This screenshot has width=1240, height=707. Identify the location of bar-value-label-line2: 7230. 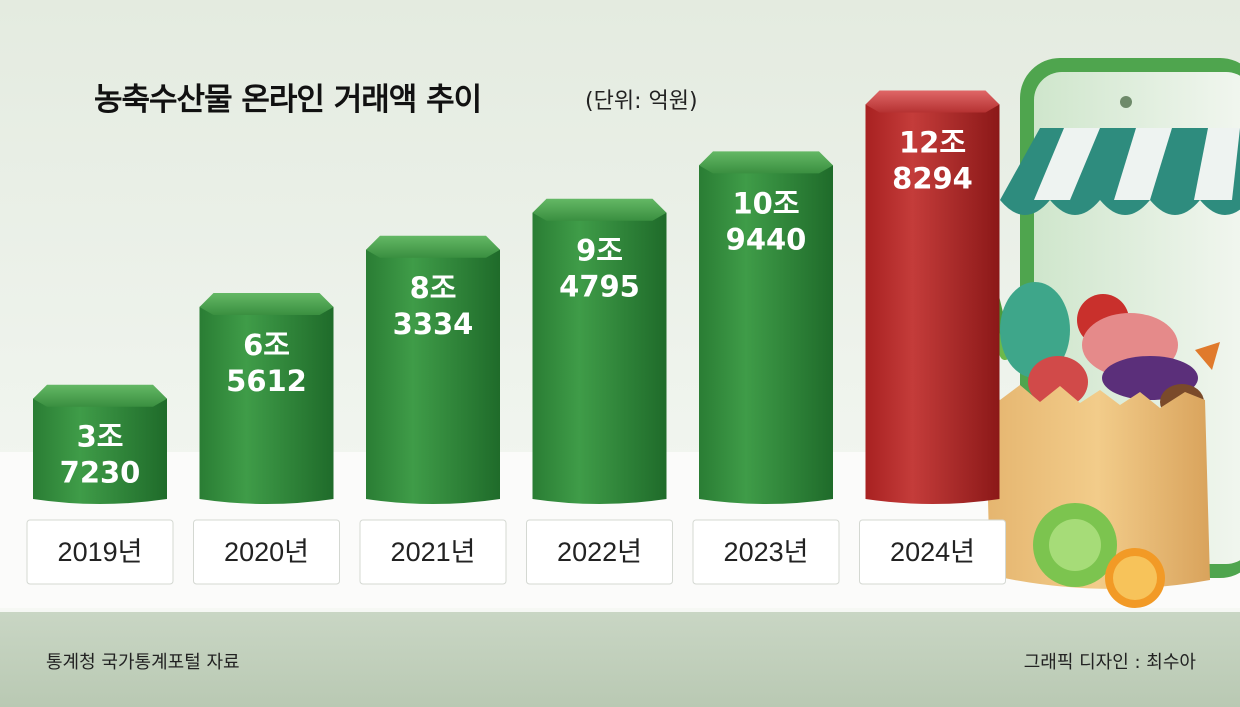
(100, 473).